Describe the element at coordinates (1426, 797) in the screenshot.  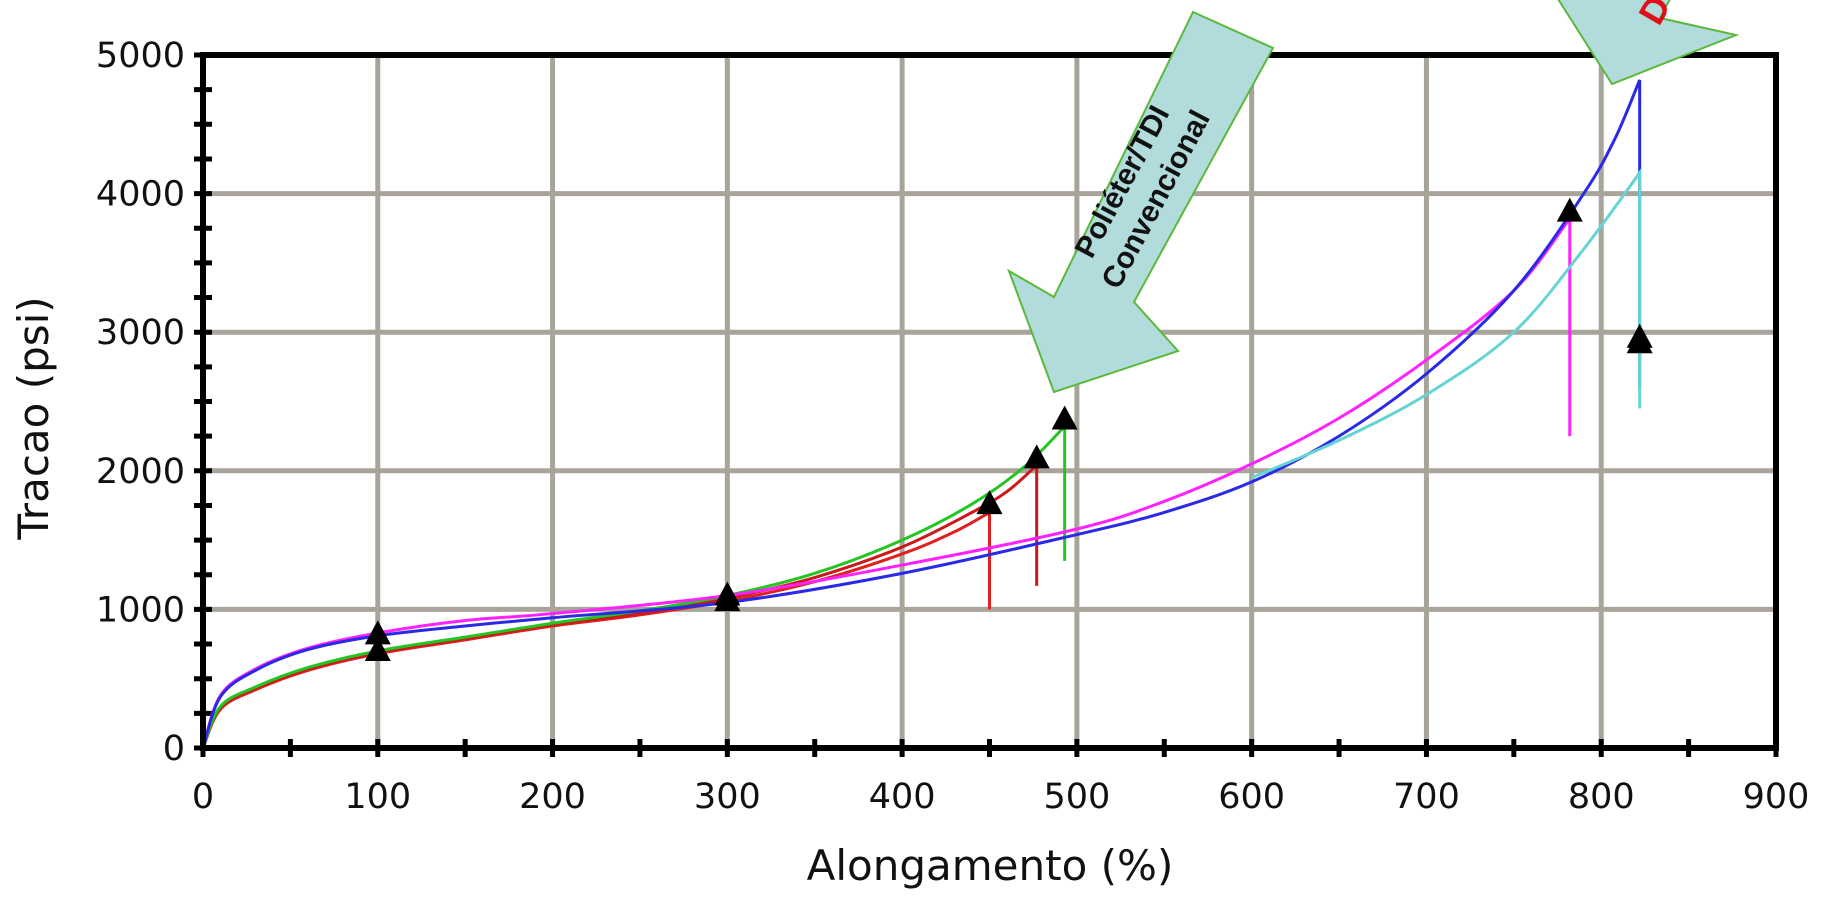
I see `x-tick-label: 700` at that location.